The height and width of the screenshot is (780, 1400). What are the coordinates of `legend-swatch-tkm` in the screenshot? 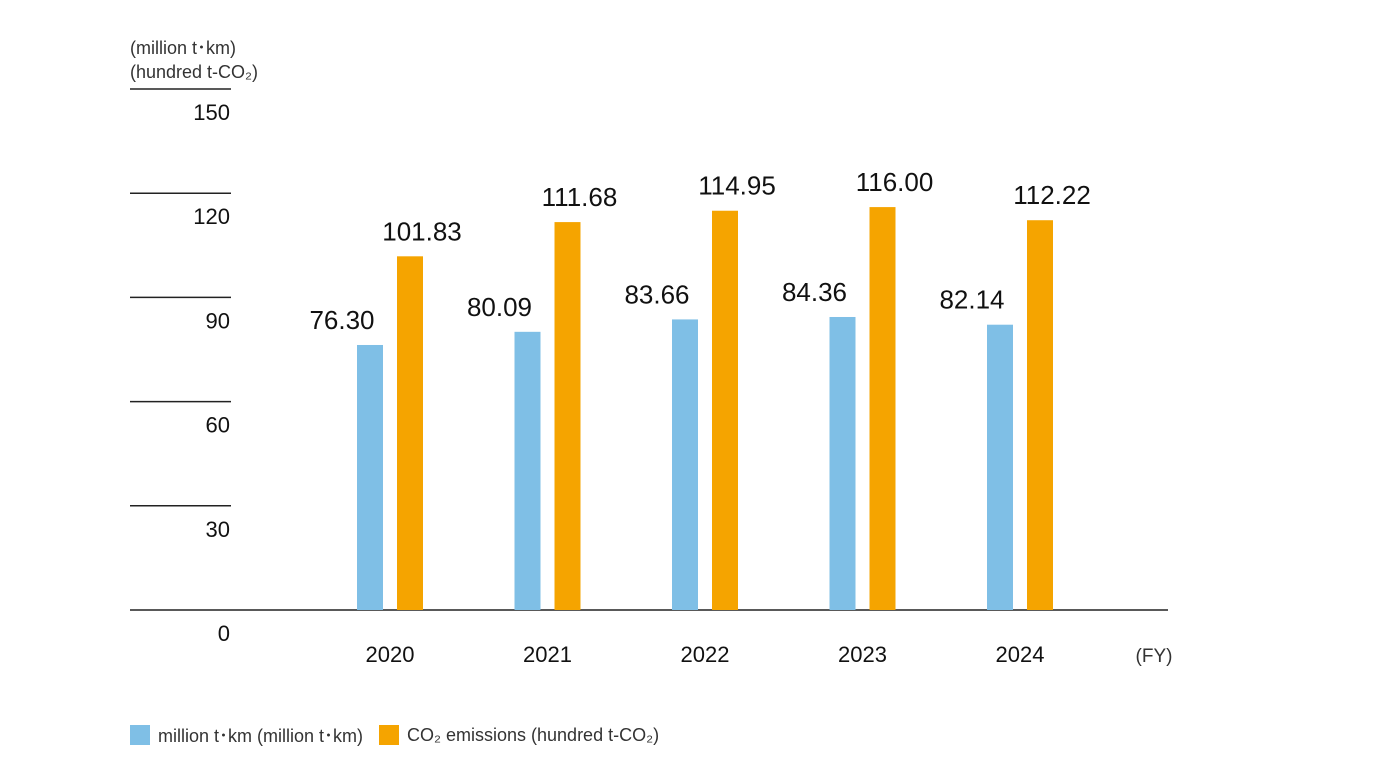 It's located at (140, 735).